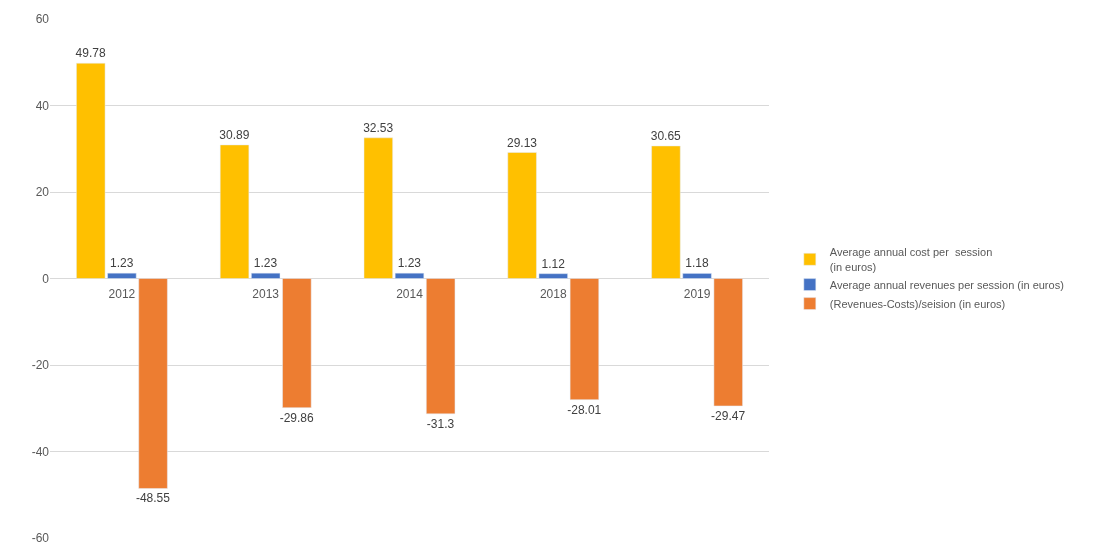 This screenshot has width=1112, height=557. I want to click on x-tick-label: 2014, so click(410, 293).